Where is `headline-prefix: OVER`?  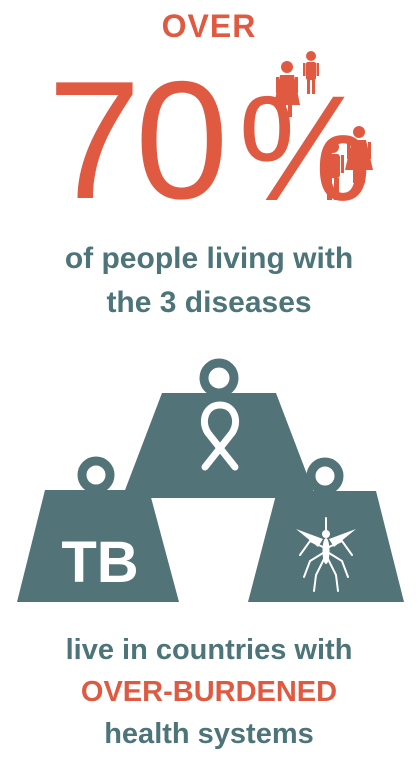
headline-prefix: OVER is located at coordinates (209, 26).